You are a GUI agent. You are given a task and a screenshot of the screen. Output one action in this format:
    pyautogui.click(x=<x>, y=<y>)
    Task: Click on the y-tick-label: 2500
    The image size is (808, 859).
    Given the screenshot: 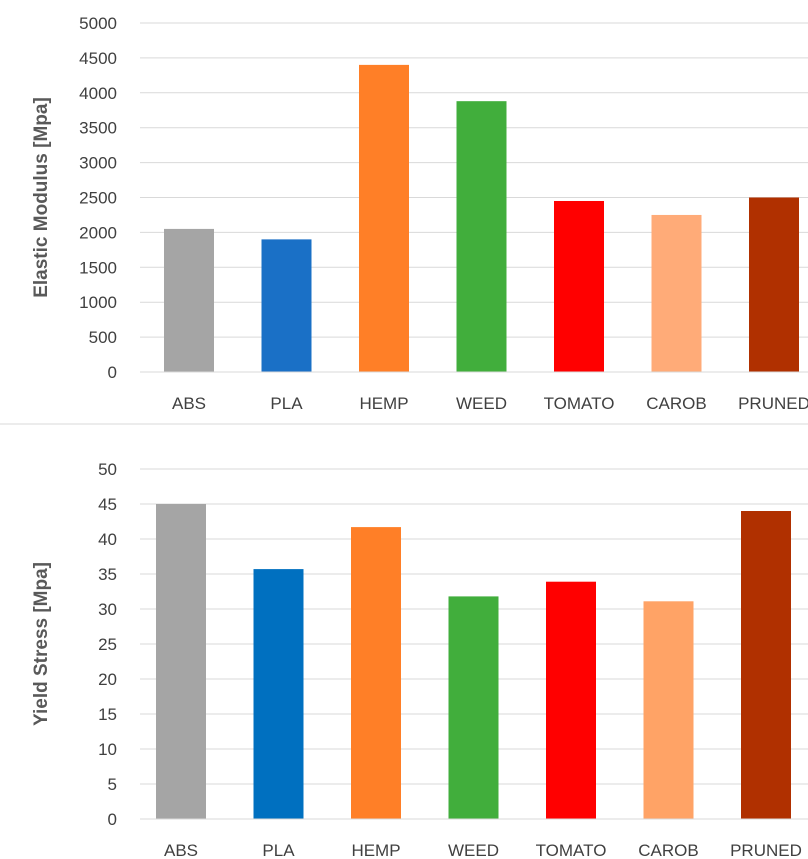 What is the action you would take?
    pyautogui.click(x=98, y=198)
    